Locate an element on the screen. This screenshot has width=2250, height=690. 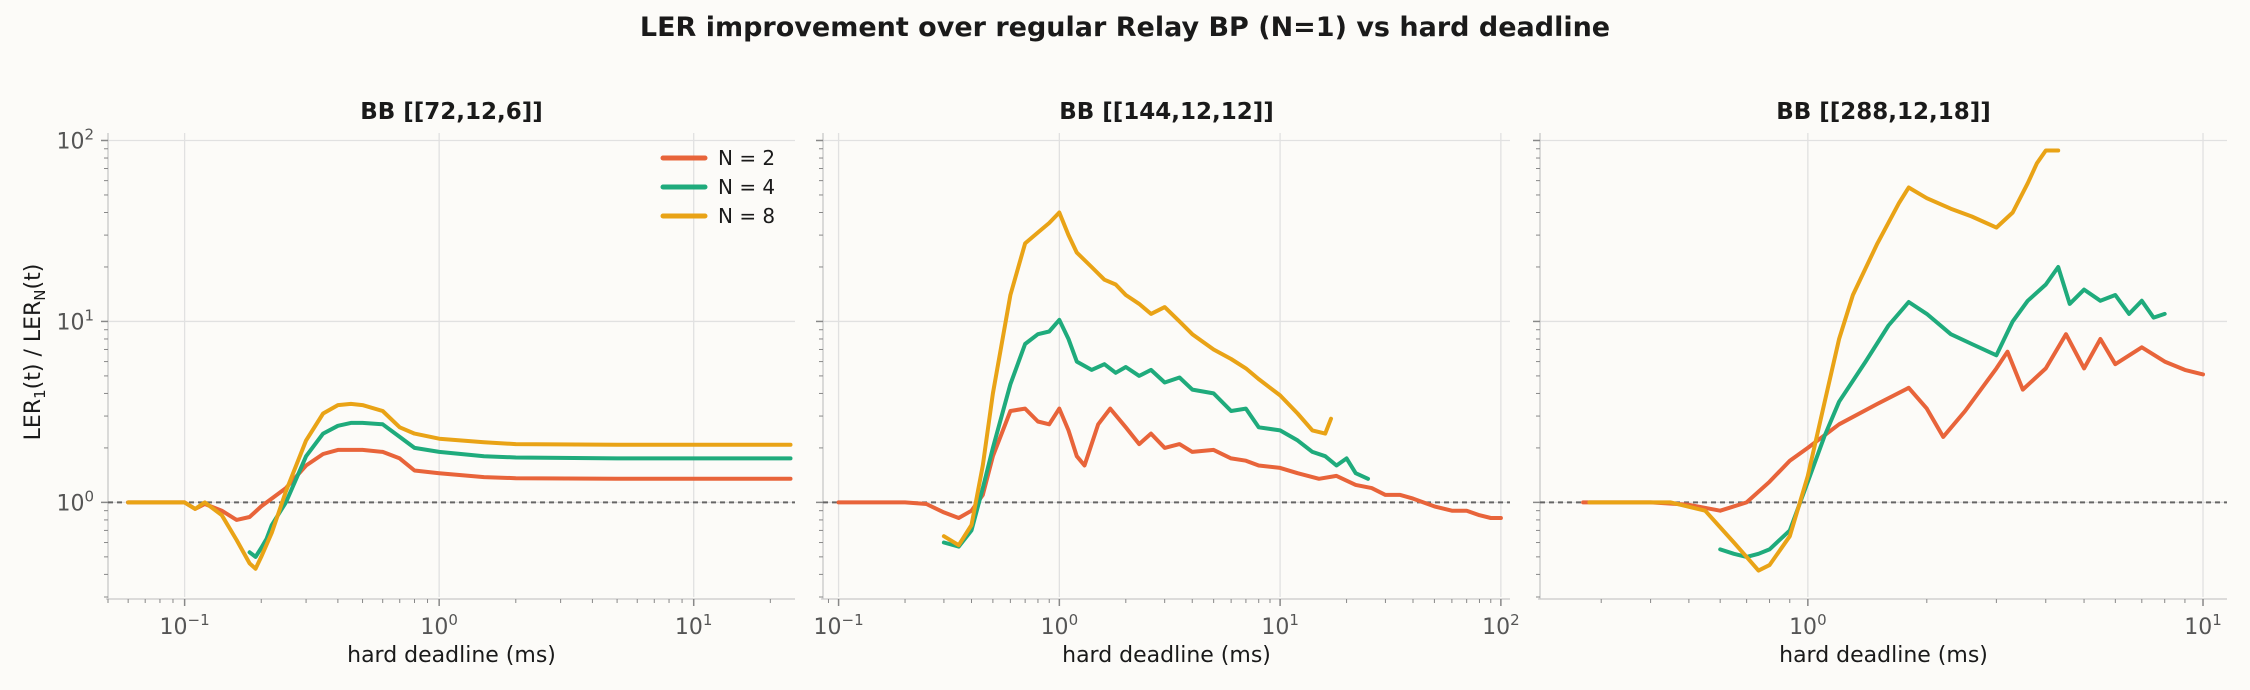
y-tick-exponent: 2 is located at coordinates (89, 134).